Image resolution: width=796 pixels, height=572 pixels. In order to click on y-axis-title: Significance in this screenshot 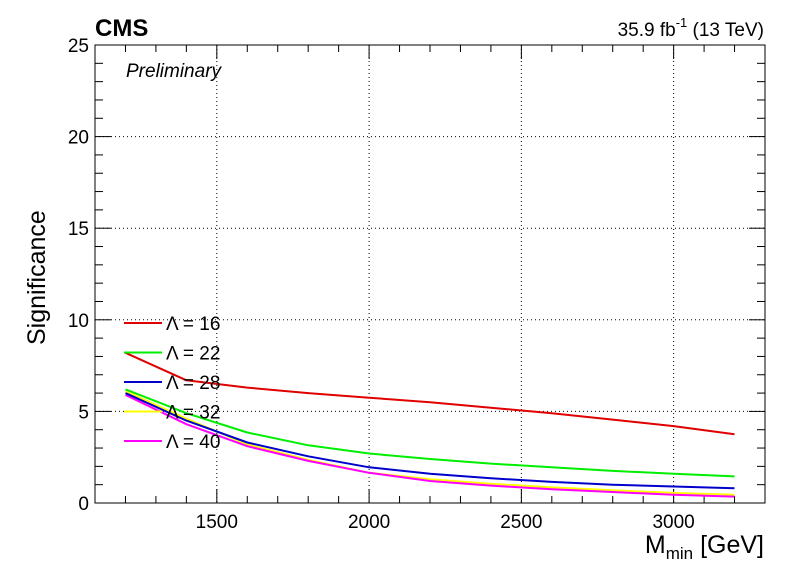, I will do `click(37, 277)`.